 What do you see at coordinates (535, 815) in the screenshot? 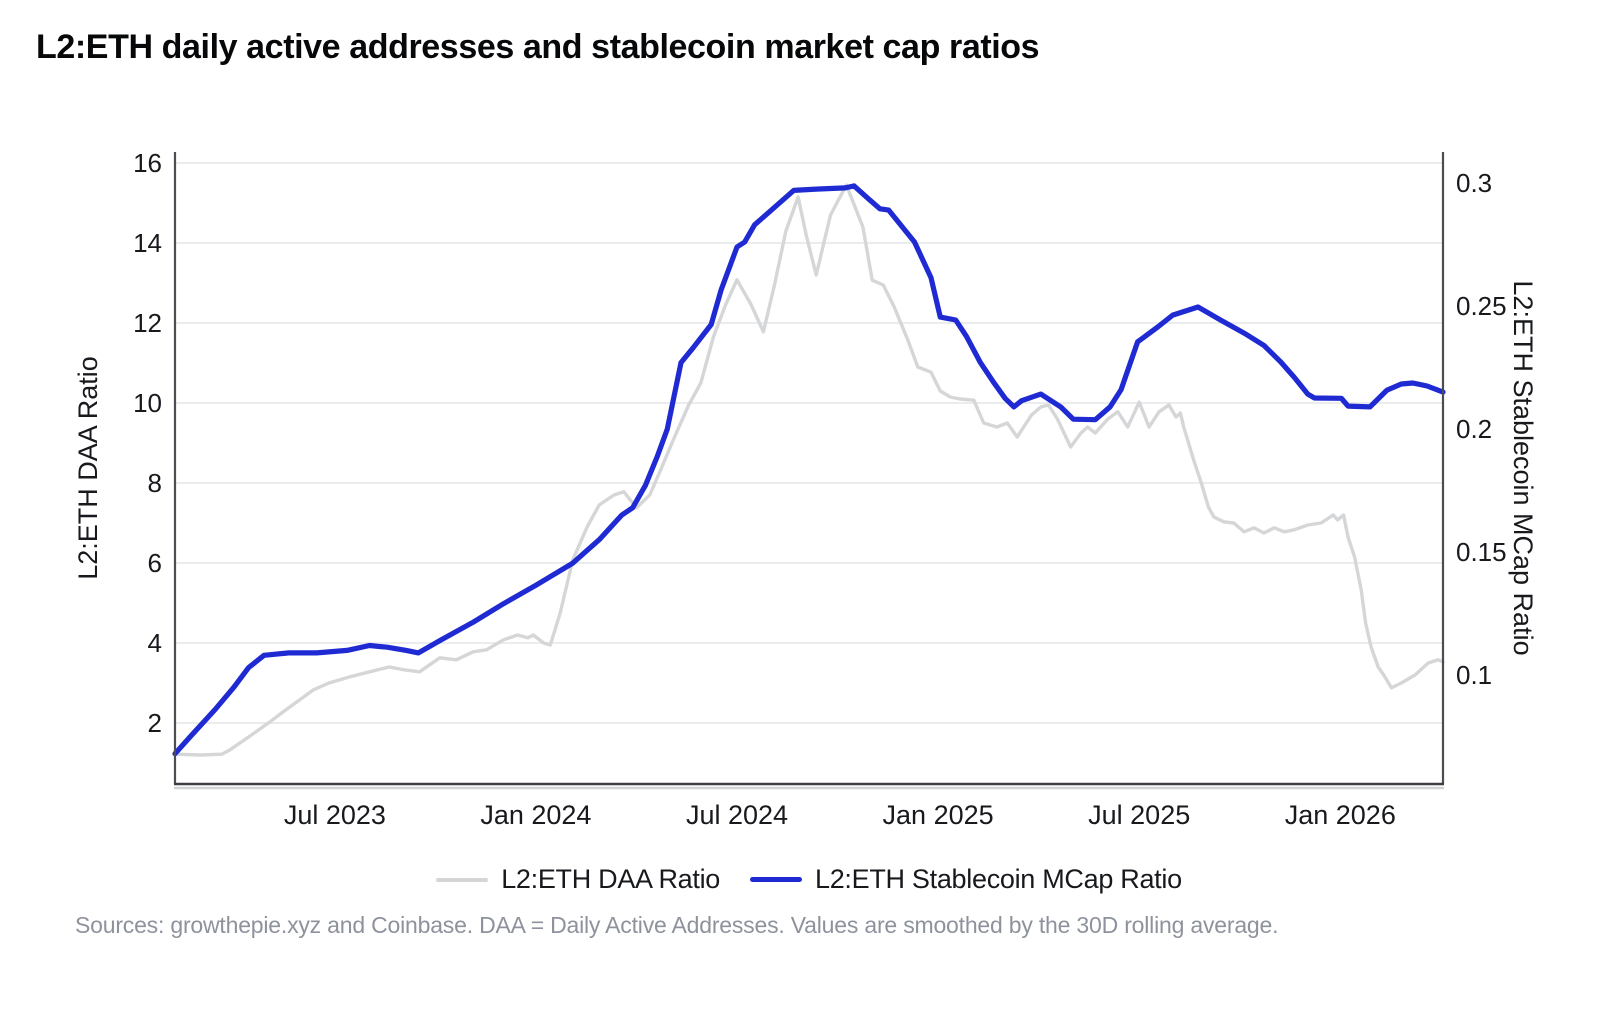
I see `x-tick-label: Jan 2024` at bounding box center [535, 815].